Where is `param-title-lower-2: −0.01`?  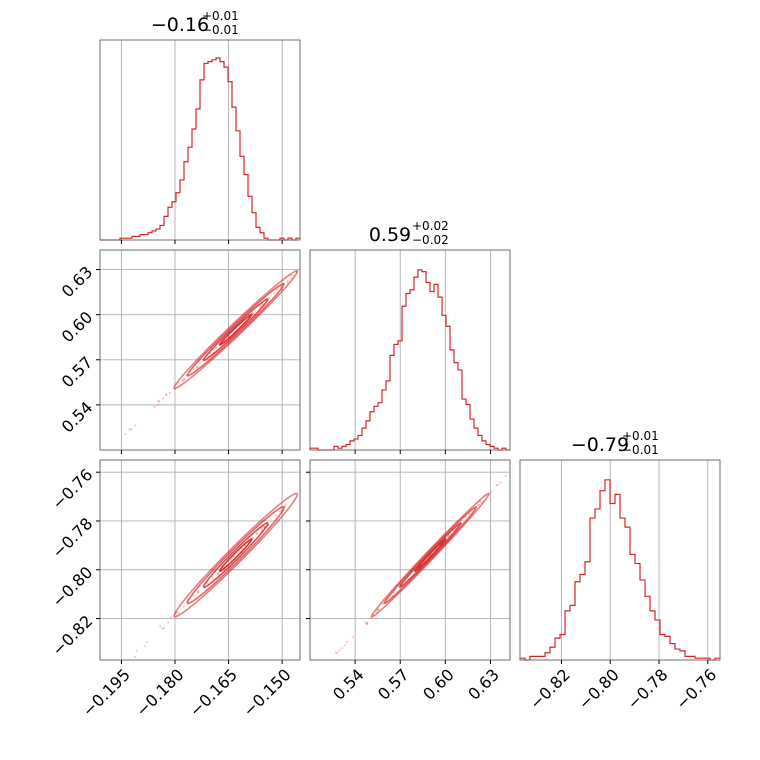
param-title-lower-2: −0.01 is located at coordinates (640, 450).